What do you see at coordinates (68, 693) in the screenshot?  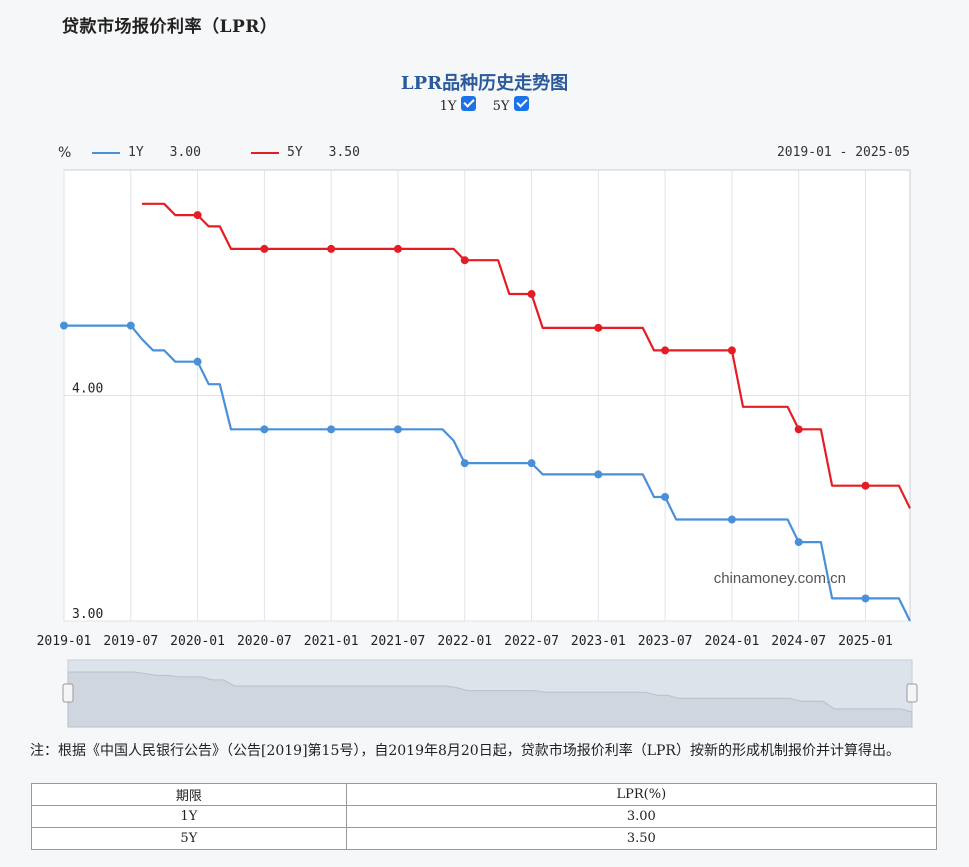 I see `navigator-left-handle` at bounding box center [68, 693].